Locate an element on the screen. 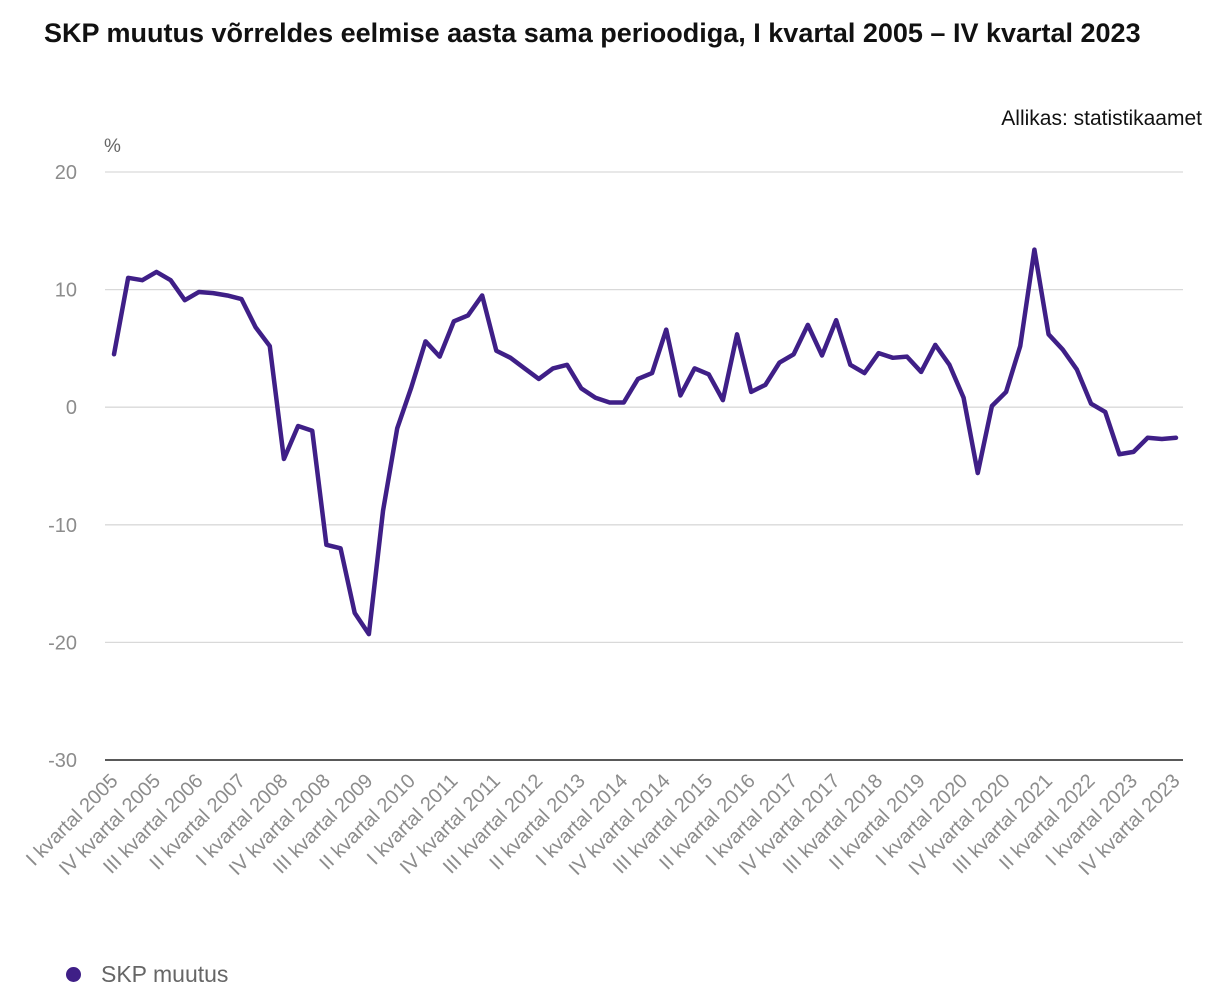 Image resolution: width=1223 pixels, height=1000 pixels. y-tick-label: -10 is located at coordinates (62, 526).